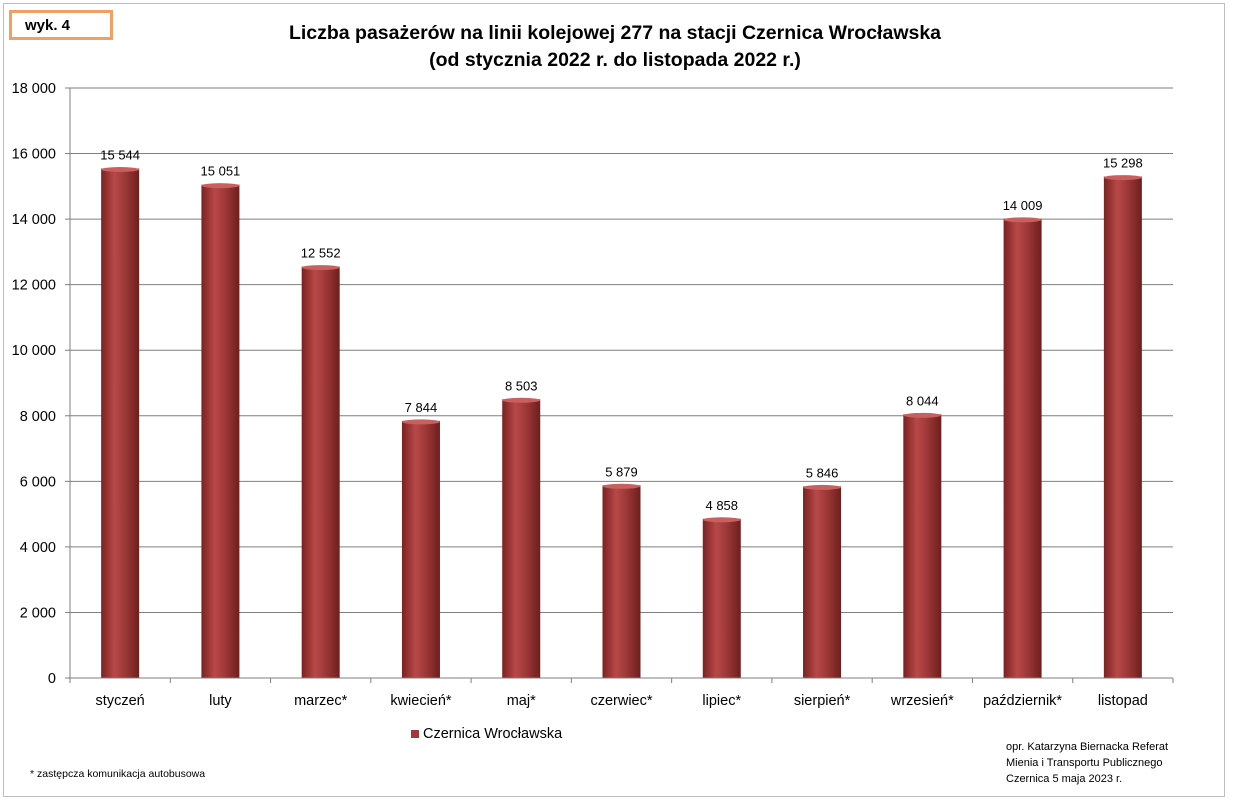 The image size is (1233, 804). I want to click on legend-label: Czernica Wrocławska, so click(493, 734).